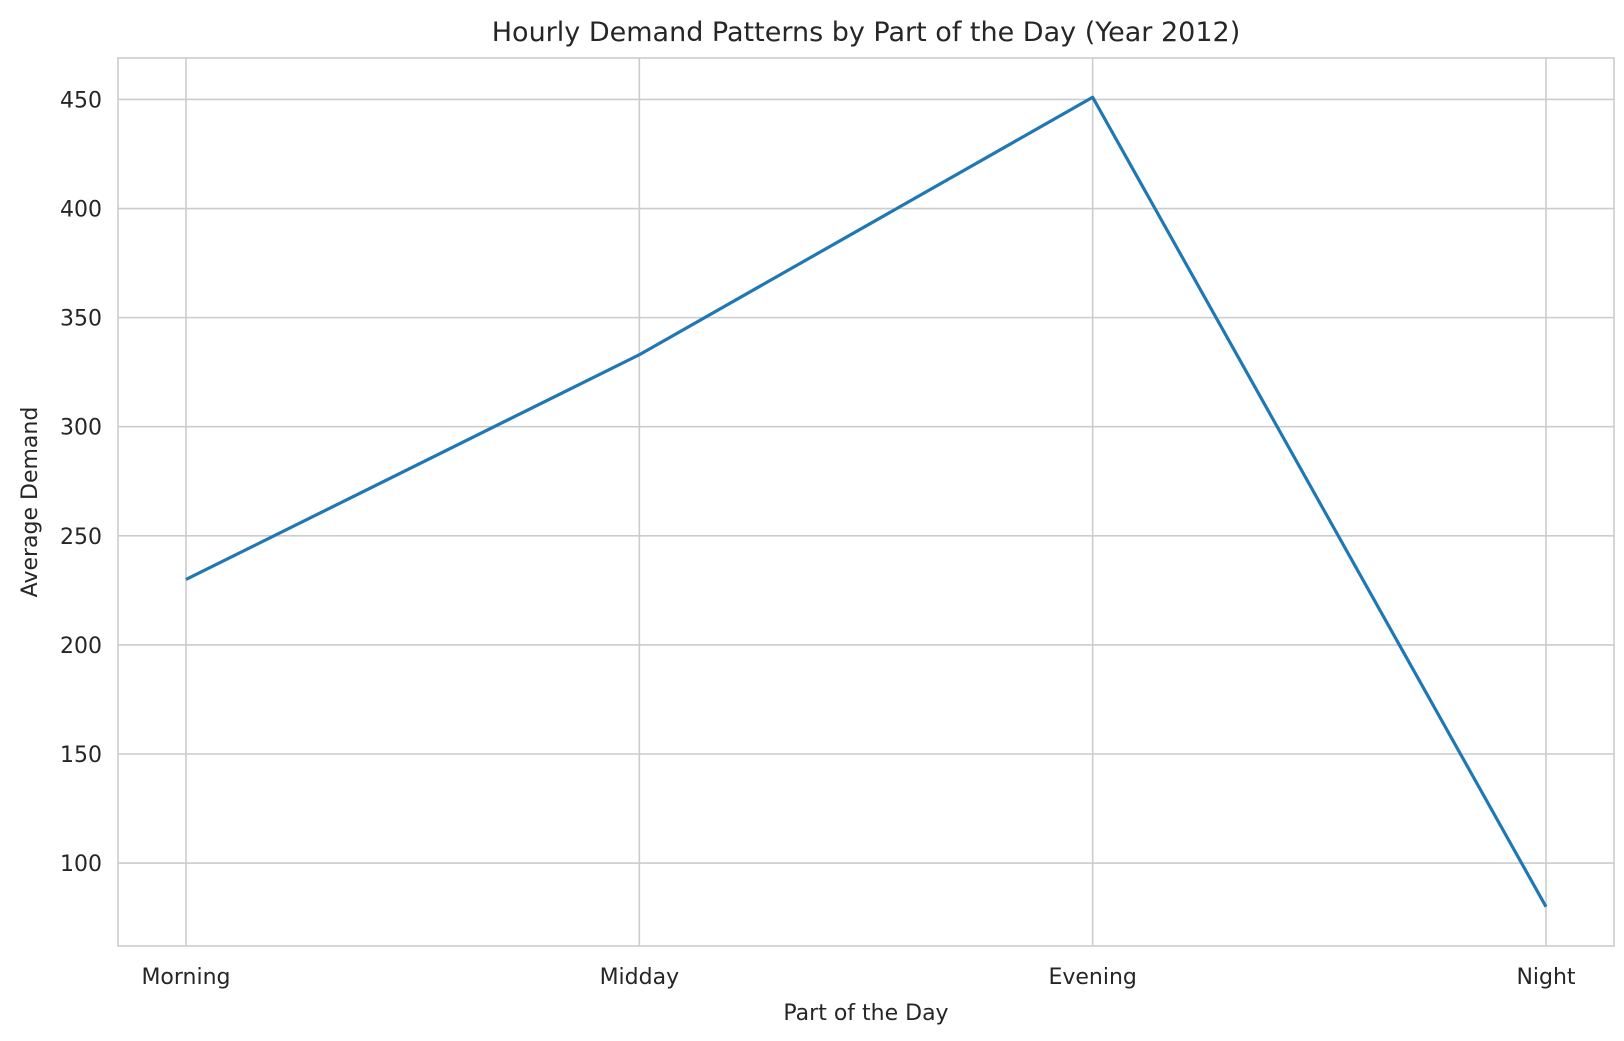 The image size is (1624, 1041). Describe the element at coordinates (81, 864) in the screenshot. I see `y-tick-label: 100` at that location.